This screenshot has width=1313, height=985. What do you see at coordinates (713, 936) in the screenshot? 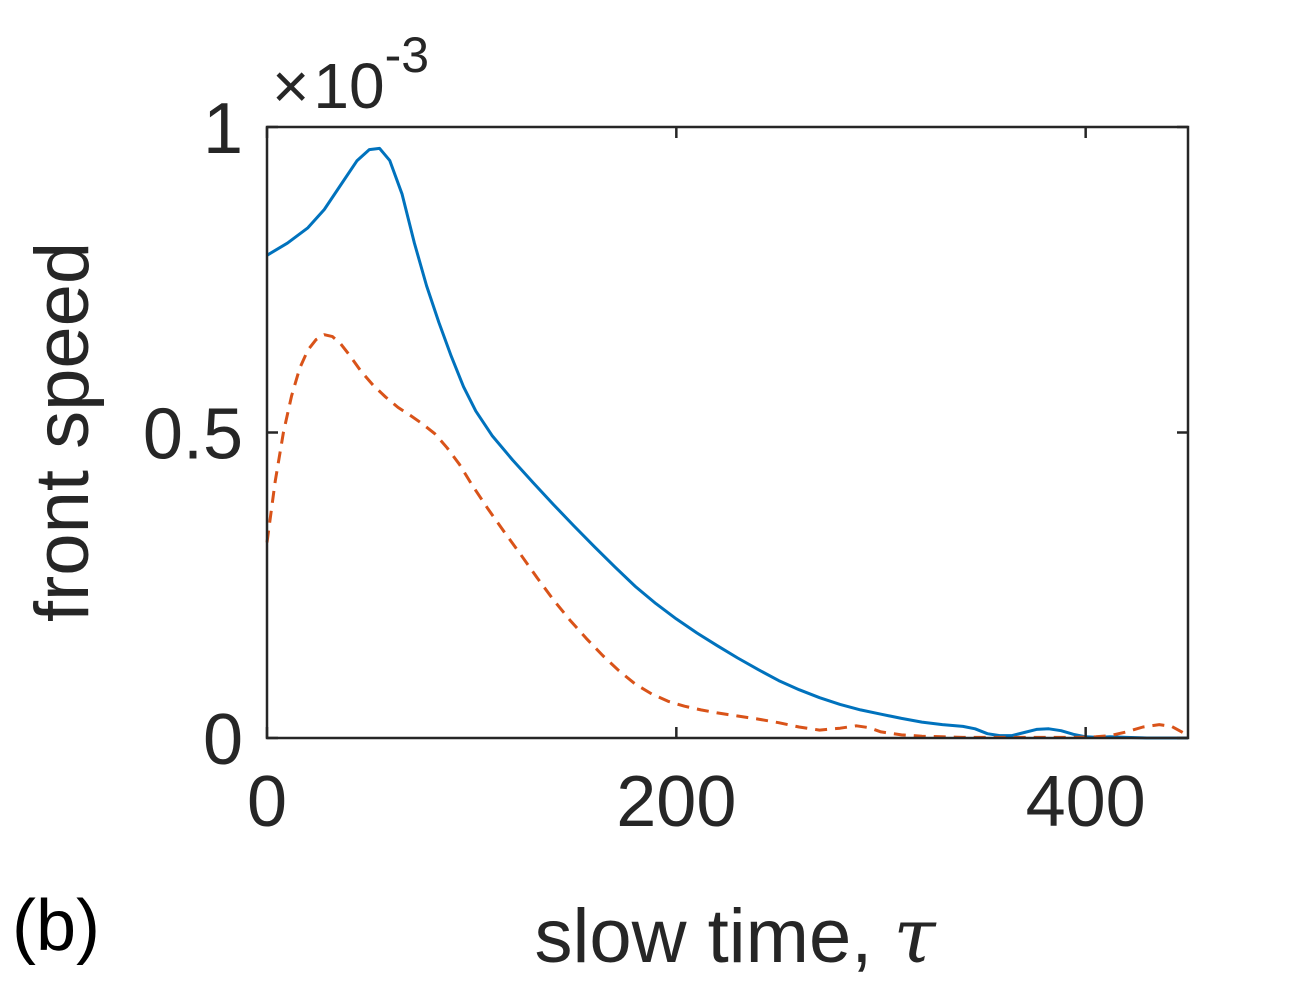
I see `x-axis-label-text: slow time,` at bounding box center [713, 936].